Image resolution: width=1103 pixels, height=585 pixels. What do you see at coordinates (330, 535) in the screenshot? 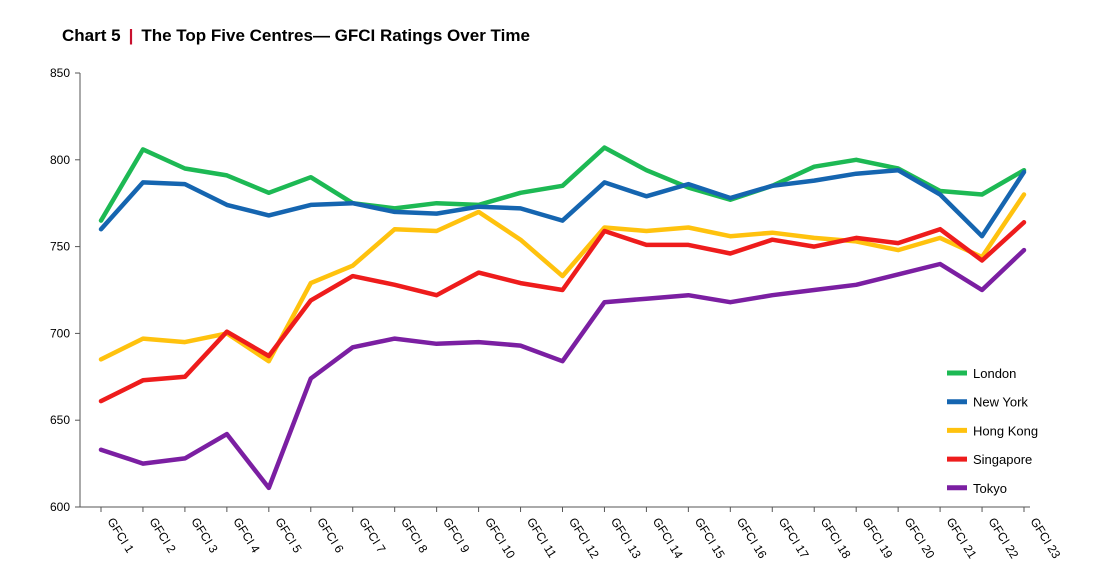
I see `x-tick-label: GFCI 6` at bounding box center [330, 535].